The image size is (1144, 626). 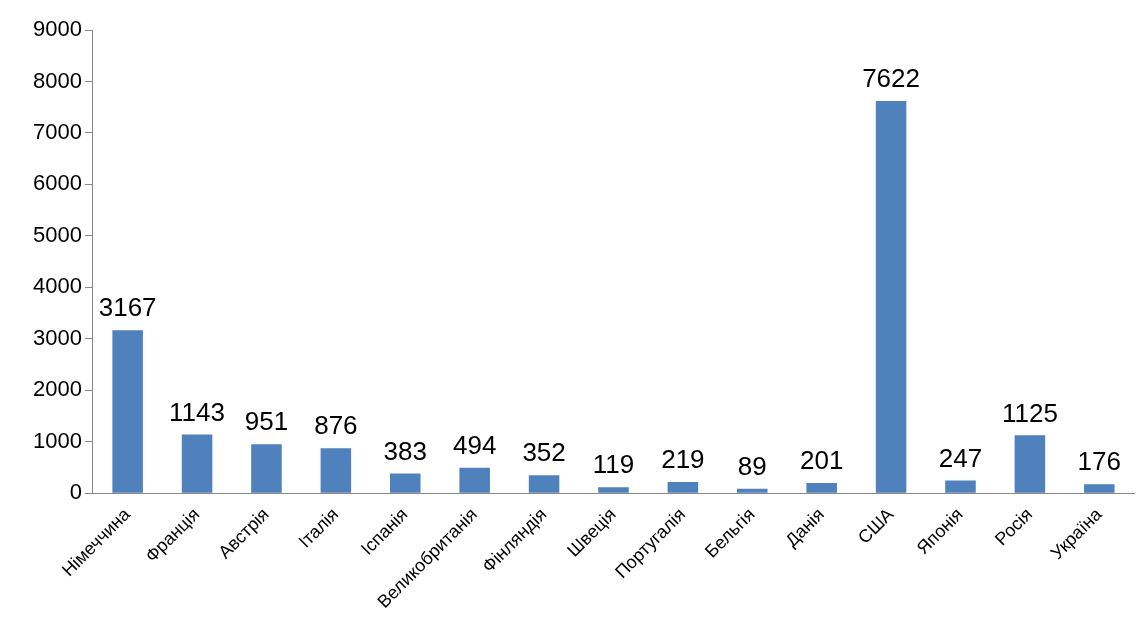 What do you see at coordinates (57, 286) in the screenshot?
I see `y-tick-label: 4000` at bounding box center [57, 286].